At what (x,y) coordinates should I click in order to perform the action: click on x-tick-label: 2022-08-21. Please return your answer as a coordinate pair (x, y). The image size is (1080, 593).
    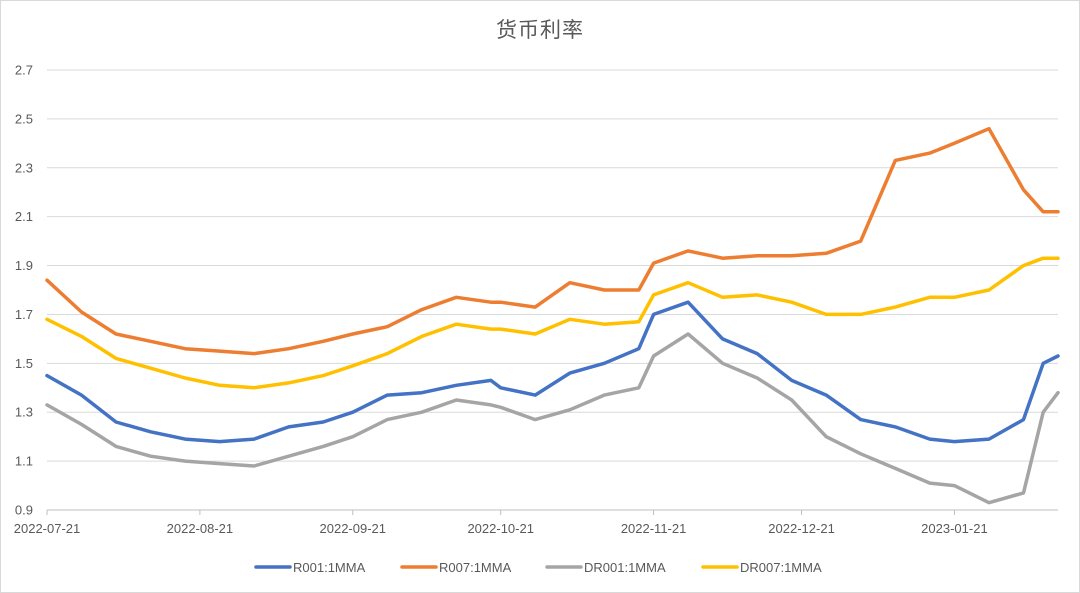
    Looking at the image, I should click on (200, 528).